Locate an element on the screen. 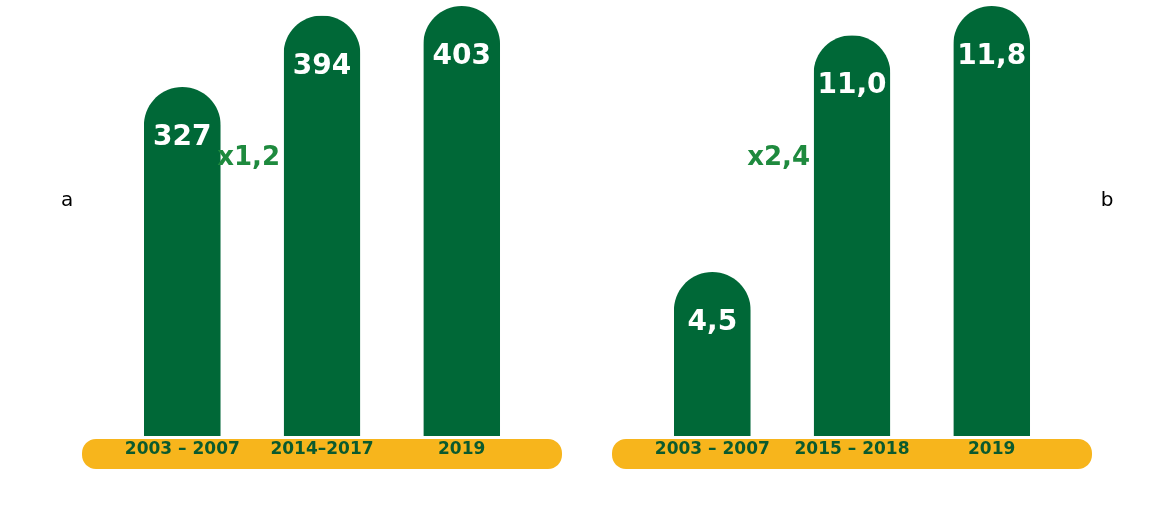  data-label: 327 is located at coordinates (182, 136).